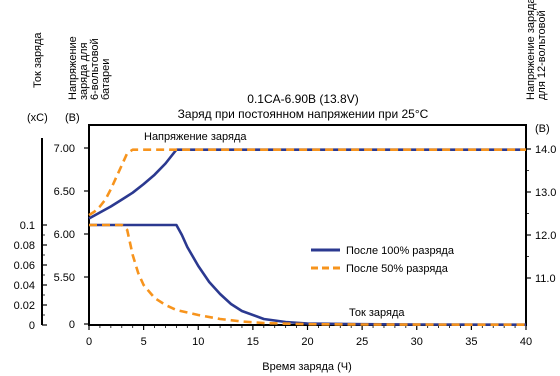 This screenshot has width=560, height=376. I want to click on legend: После 100% разряда После 50% разряда, so click(383, 260).